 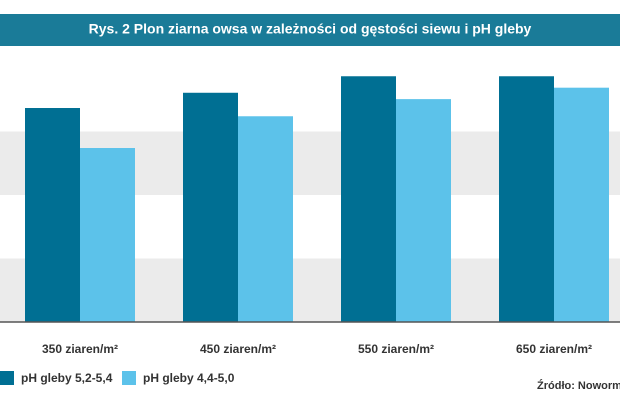 What do you see at coordinates (578, 385) in the screenshot?
I see `source: Źródło: Nowormi` at bounding box center [578, 385].